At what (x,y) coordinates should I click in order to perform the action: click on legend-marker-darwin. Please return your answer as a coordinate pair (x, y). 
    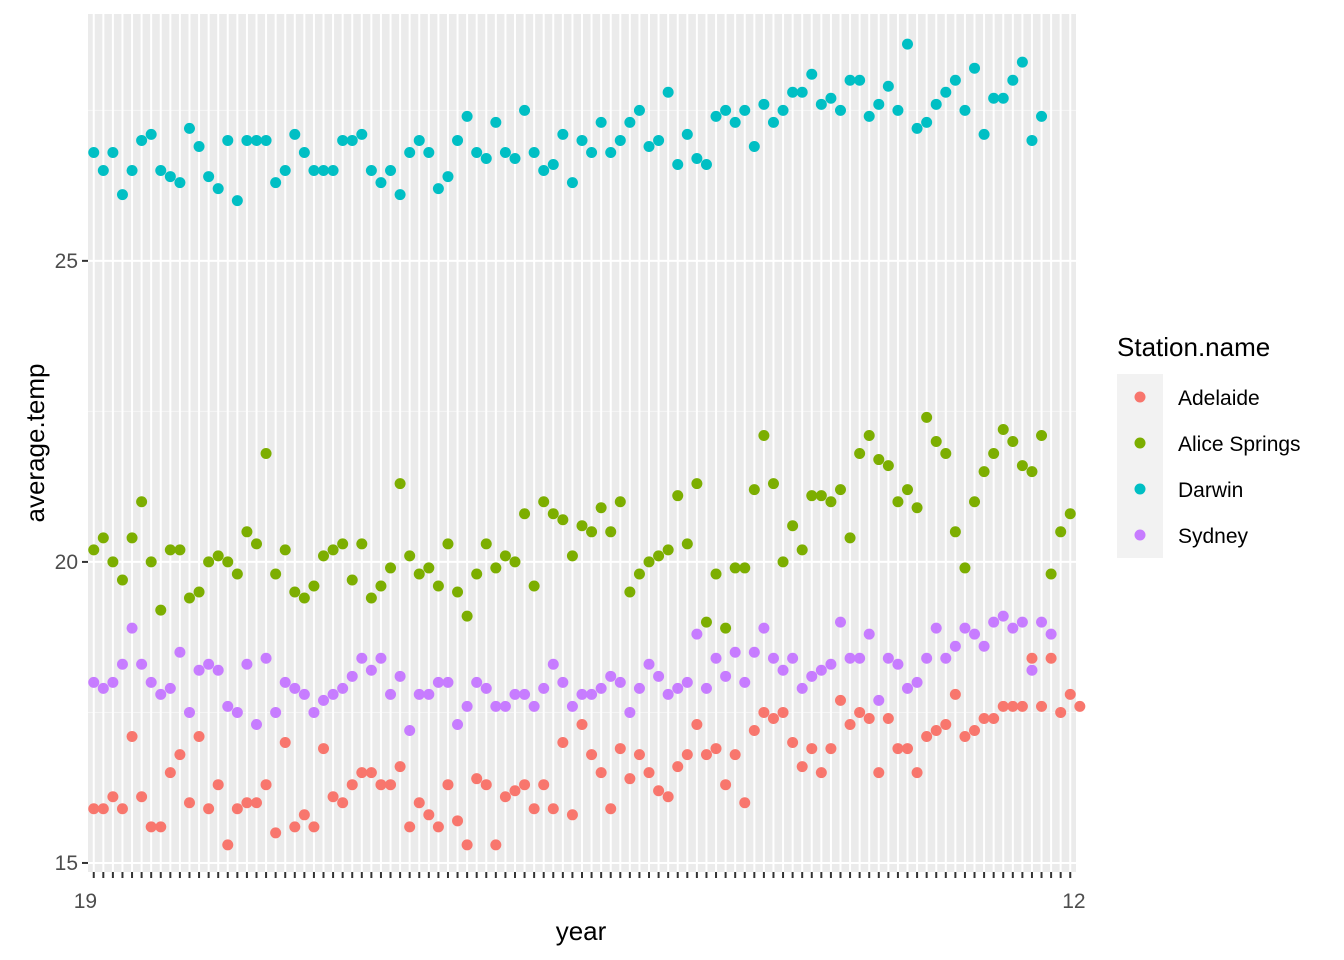
    Looking at the image, I should click on (1140, 489).